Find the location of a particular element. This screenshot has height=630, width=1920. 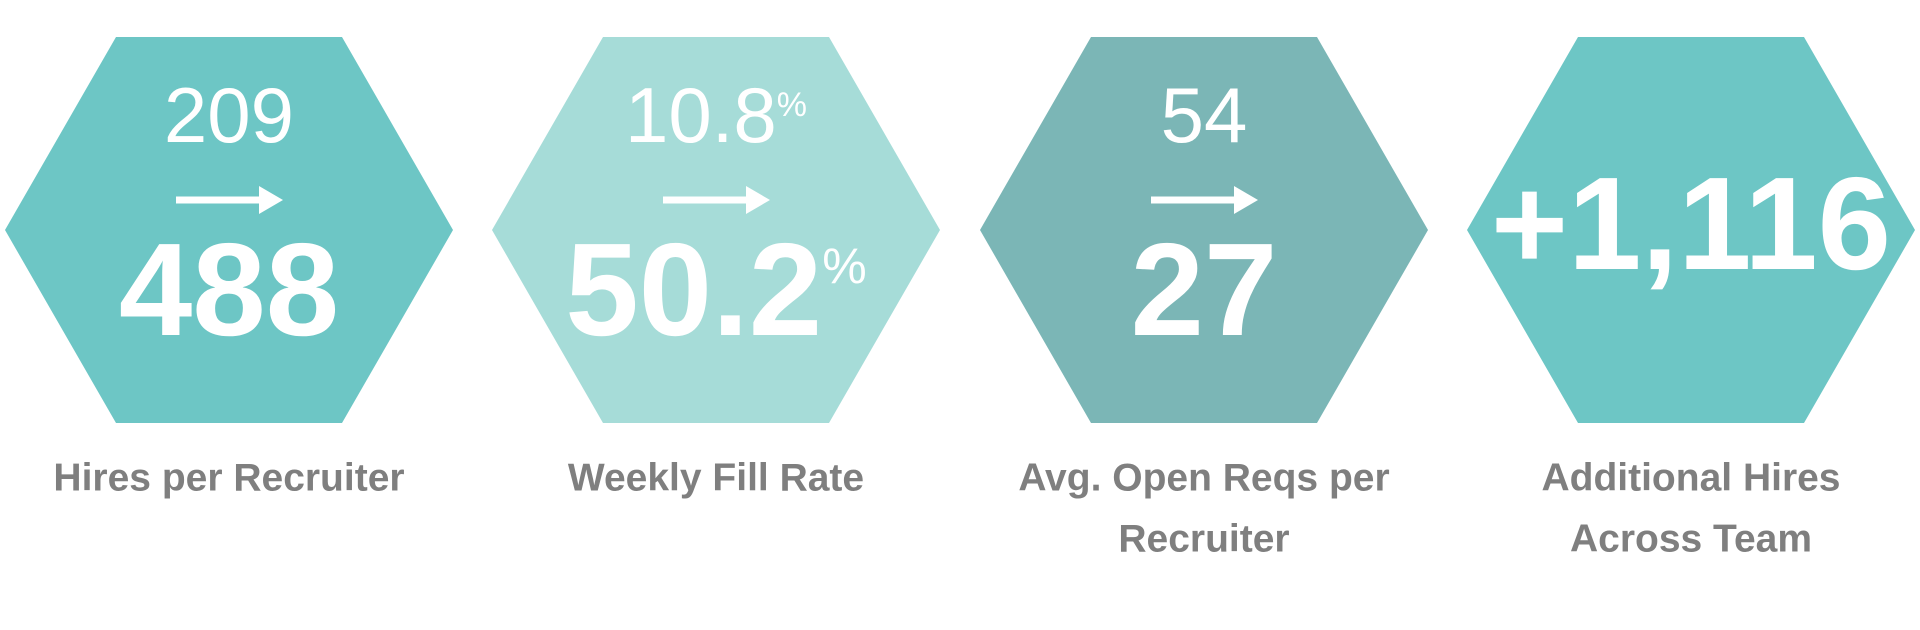

after-value: 488 is located at coordinates (229, 289).